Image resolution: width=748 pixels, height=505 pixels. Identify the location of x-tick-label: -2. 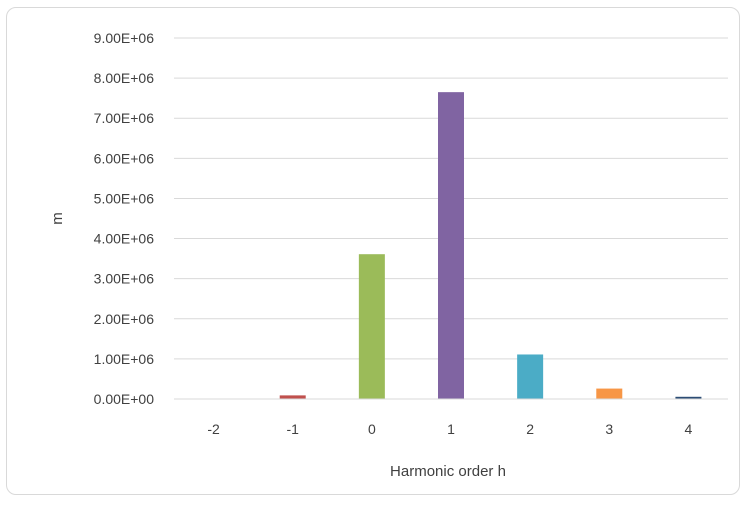
(213, 429).